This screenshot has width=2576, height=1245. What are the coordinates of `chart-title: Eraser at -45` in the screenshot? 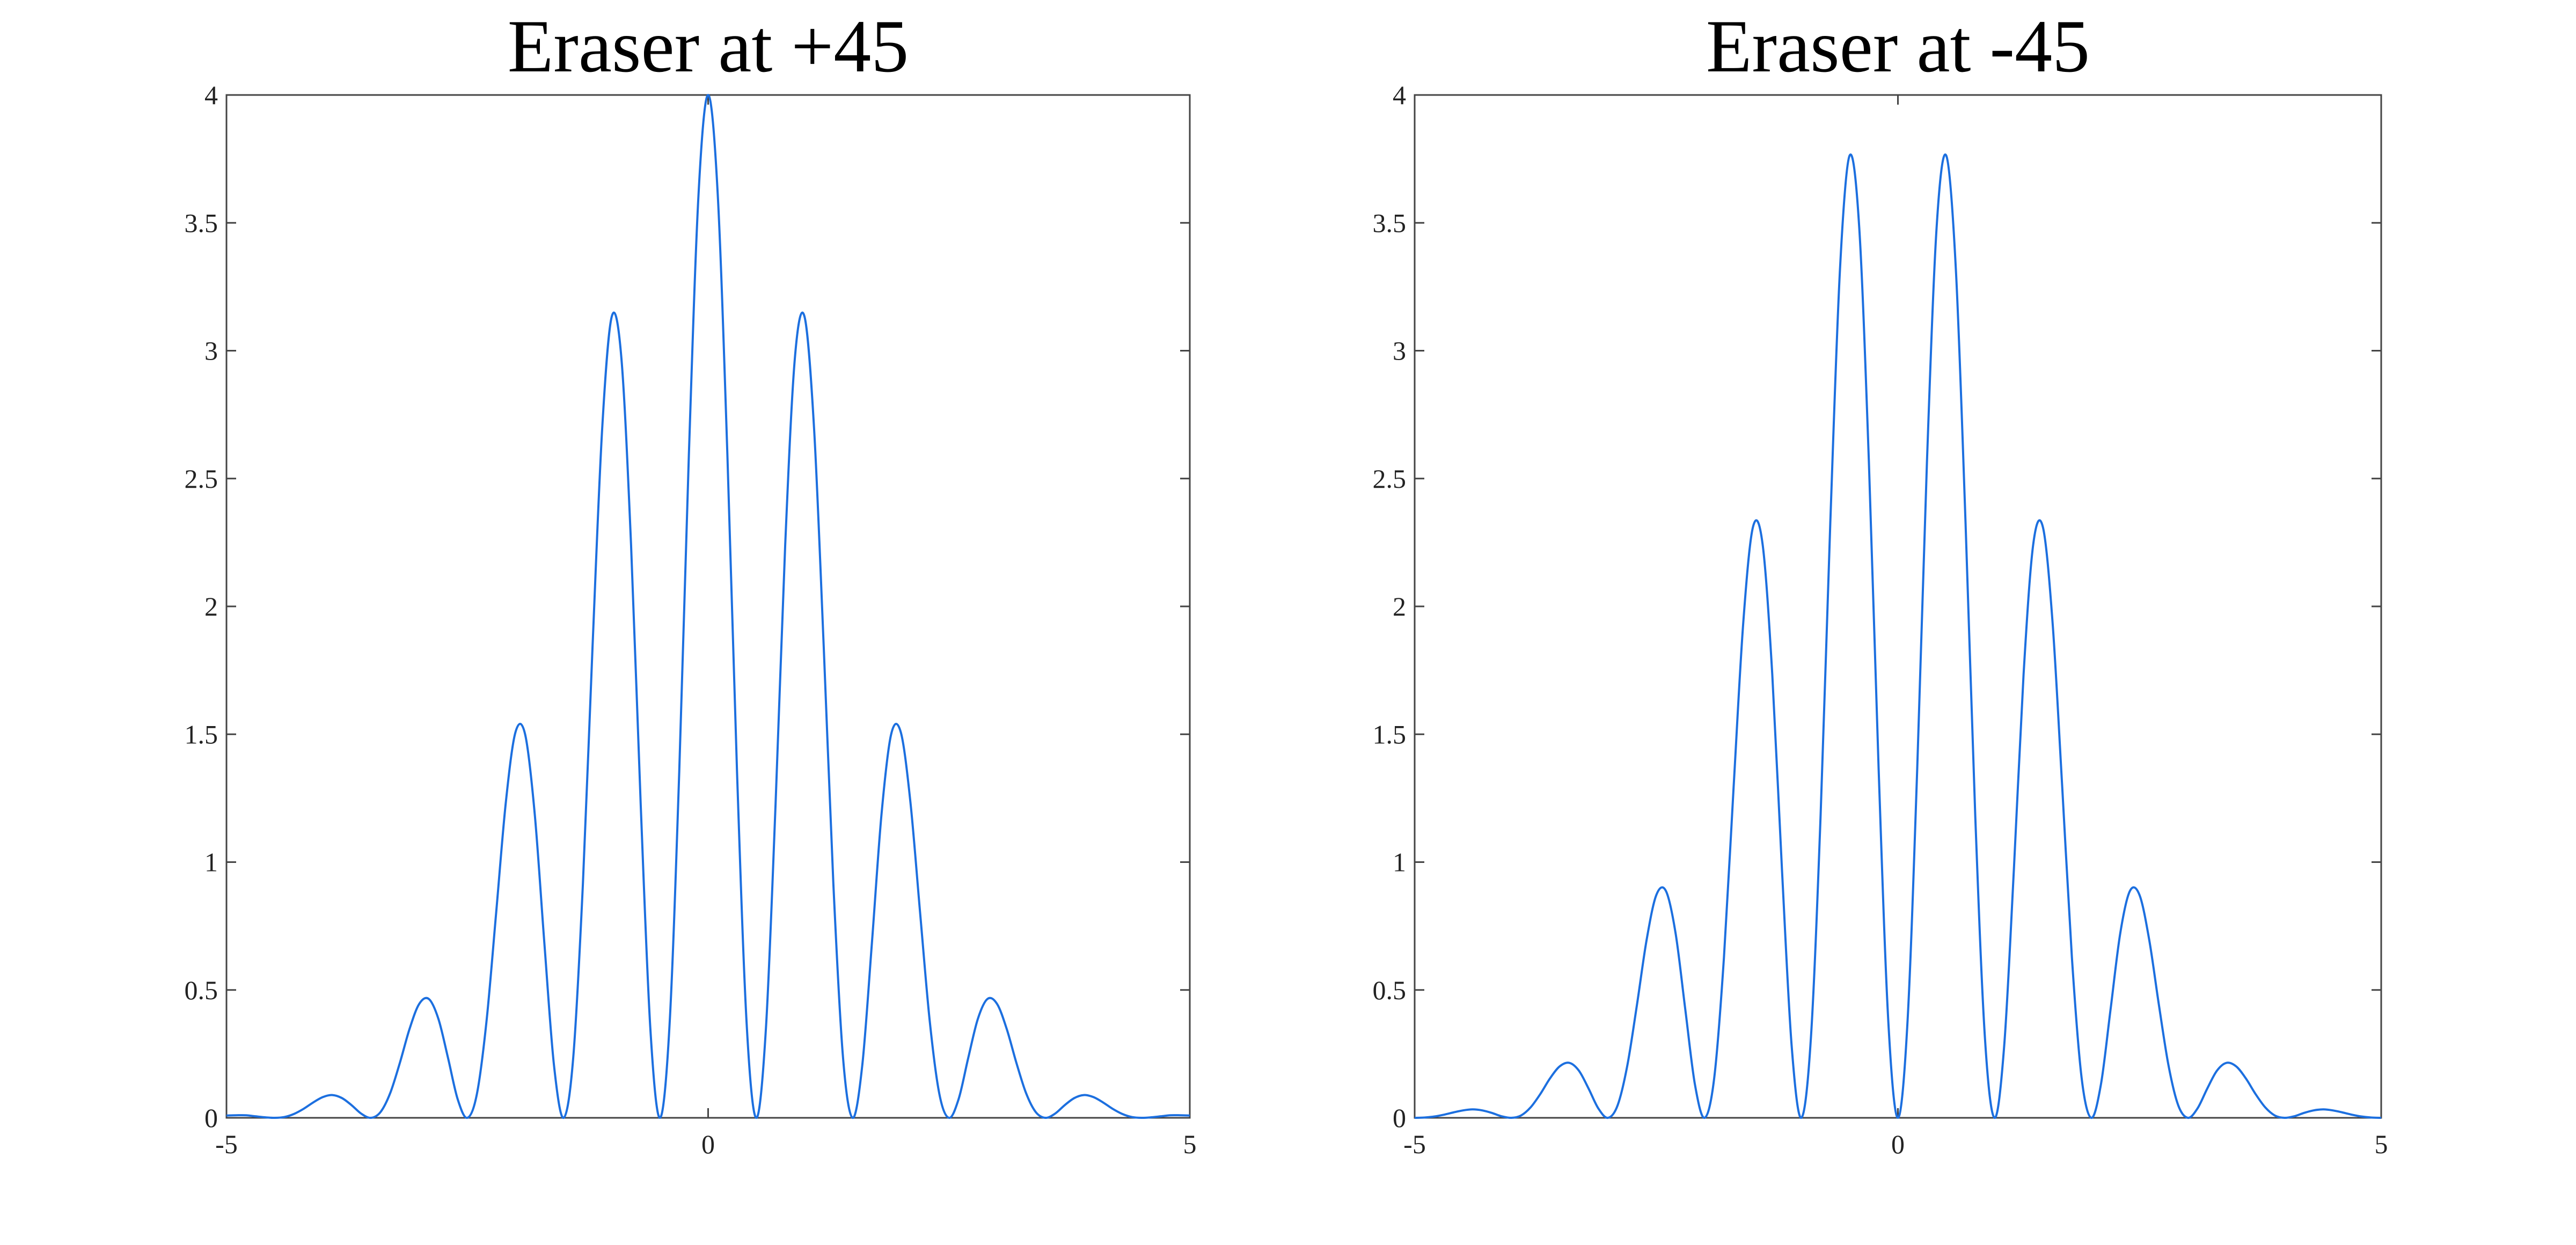 It's located at (1898, 46).